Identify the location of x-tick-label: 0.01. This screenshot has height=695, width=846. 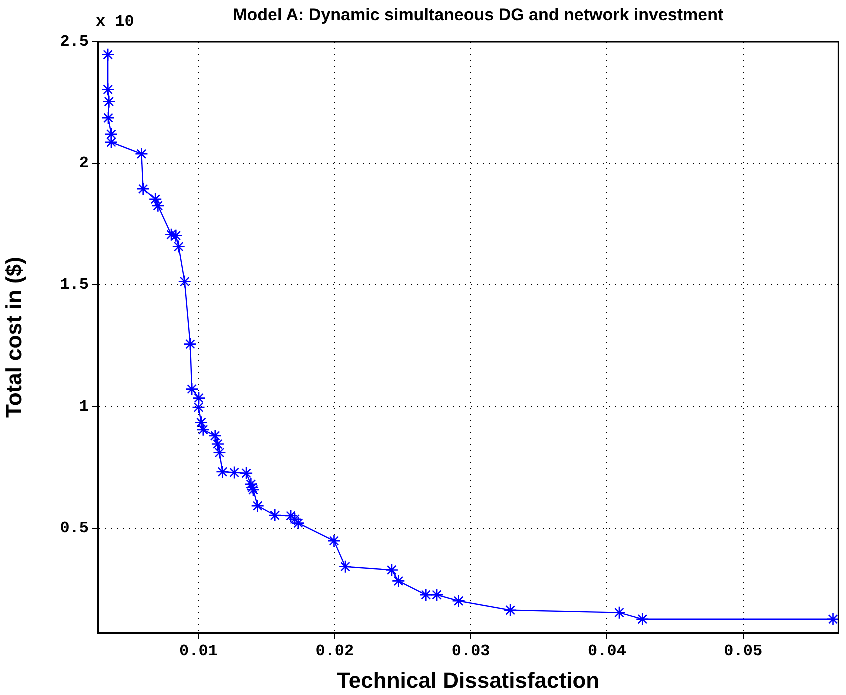
(199, 651).